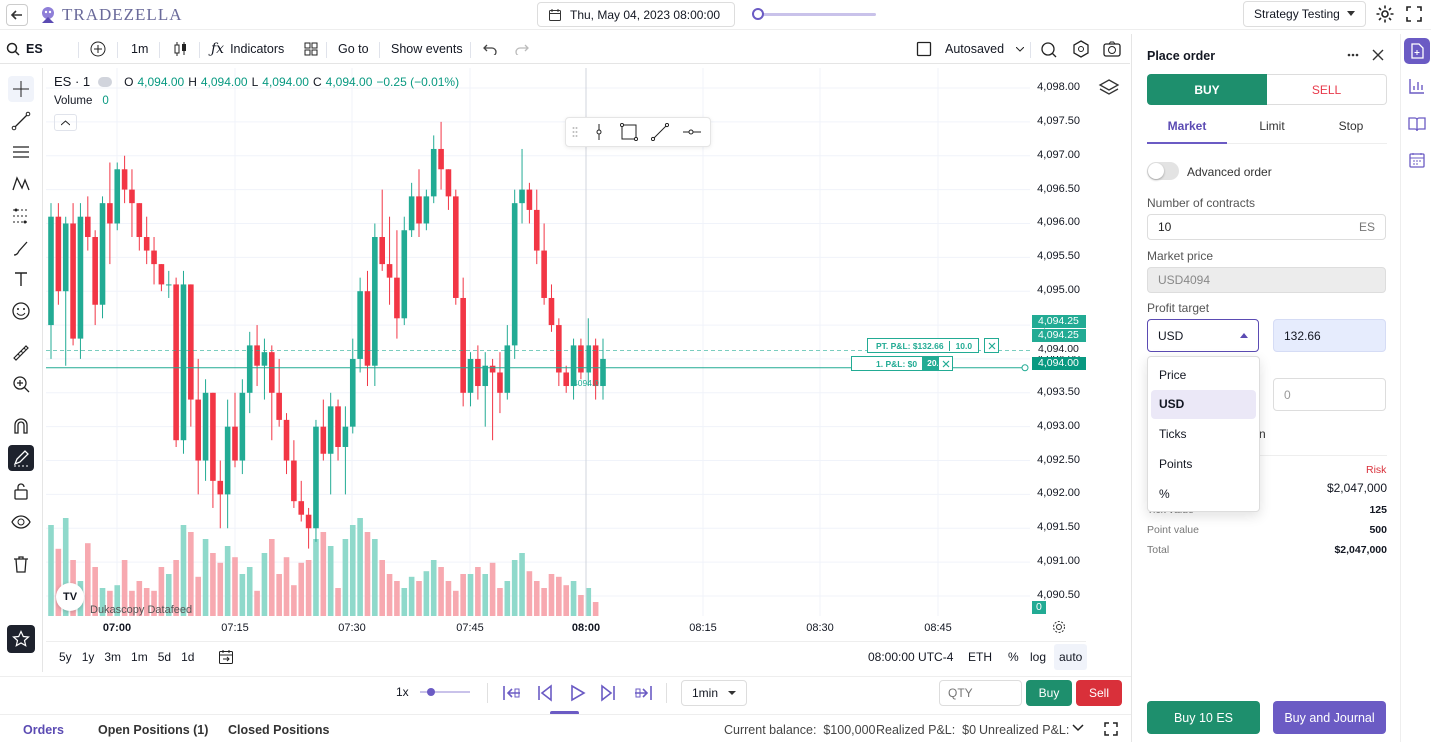 The height and width of the screenshot is (742, 1431). What do you see at coordinates (21, 426) in the screenshot?
I see `magnet-tool-icon` at bounding box center [21, 426].